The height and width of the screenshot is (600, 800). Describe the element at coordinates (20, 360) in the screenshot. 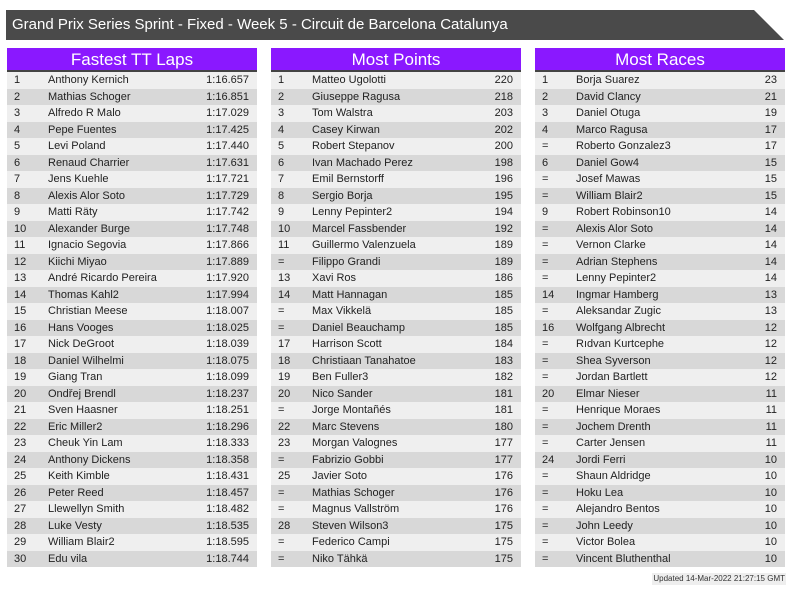

I see `rank: 18` at that location.